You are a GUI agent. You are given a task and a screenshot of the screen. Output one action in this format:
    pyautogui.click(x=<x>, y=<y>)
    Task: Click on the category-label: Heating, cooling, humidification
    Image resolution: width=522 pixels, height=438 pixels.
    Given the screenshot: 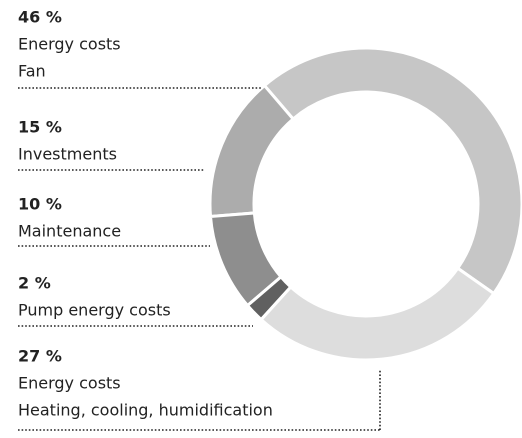 What is the action you would take?
    pyautogui.click(x=145, y=410)
    